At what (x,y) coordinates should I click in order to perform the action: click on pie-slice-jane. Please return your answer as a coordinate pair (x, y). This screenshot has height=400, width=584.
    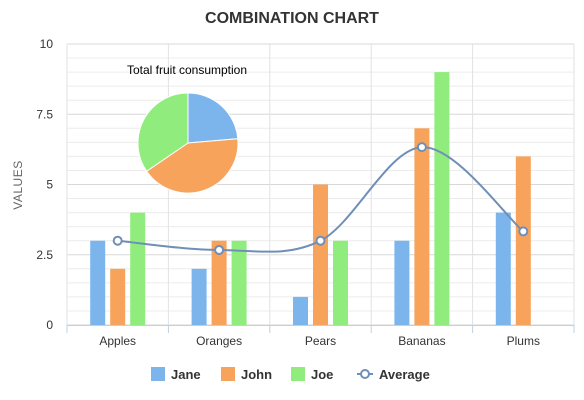
    Looking at the image, I should click on (213, 118).